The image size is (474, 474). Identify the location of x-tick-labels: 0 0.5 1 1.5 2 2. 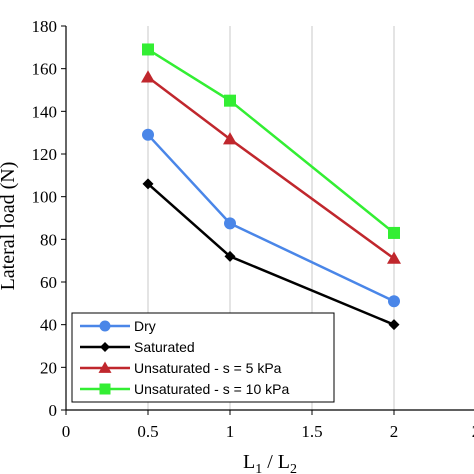
(268, 431).